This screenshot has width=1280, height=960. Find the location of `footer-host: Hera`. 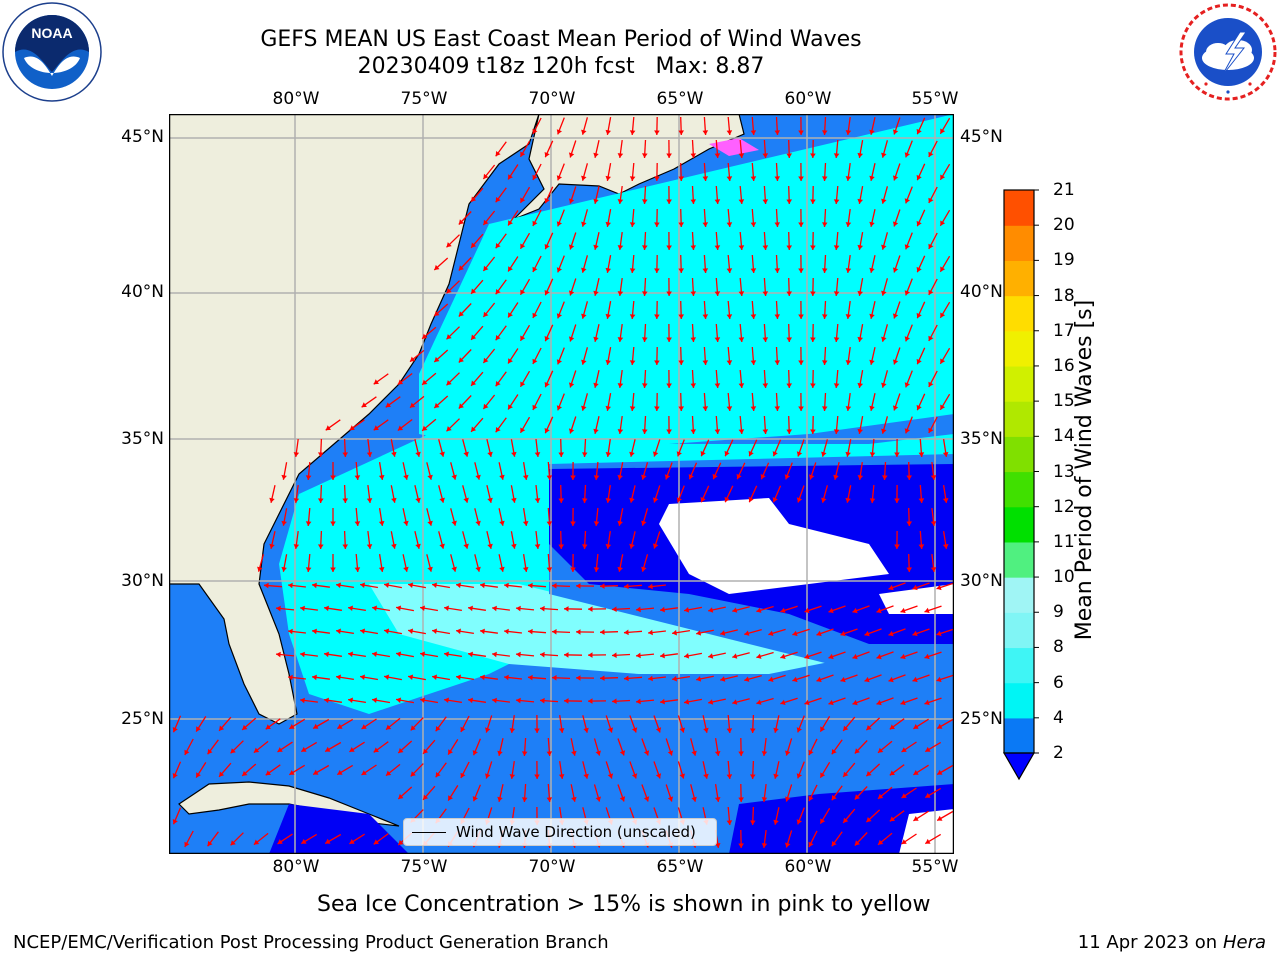

footer-host: Hera is located at coordinates (1244, 942).